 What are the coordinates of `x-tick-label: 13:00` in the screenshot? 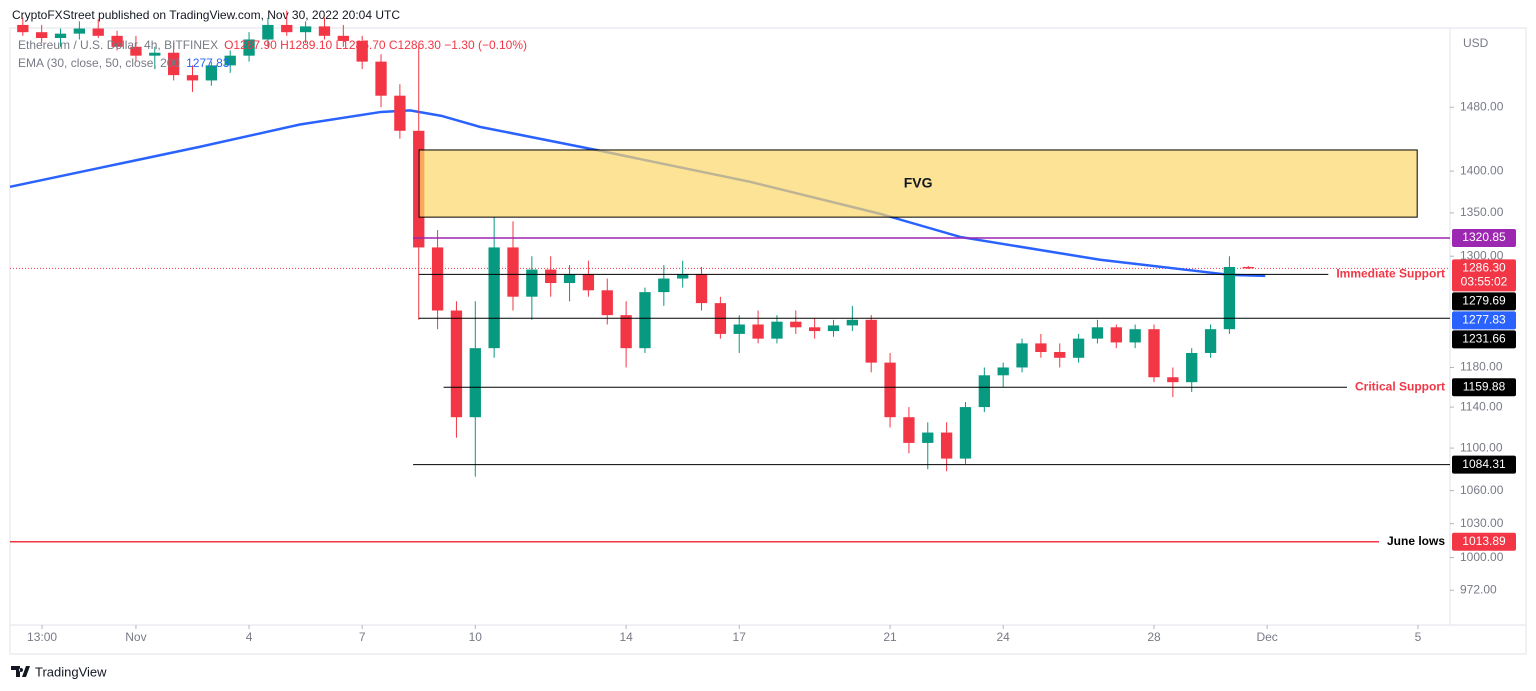 It's located at (42, 637).